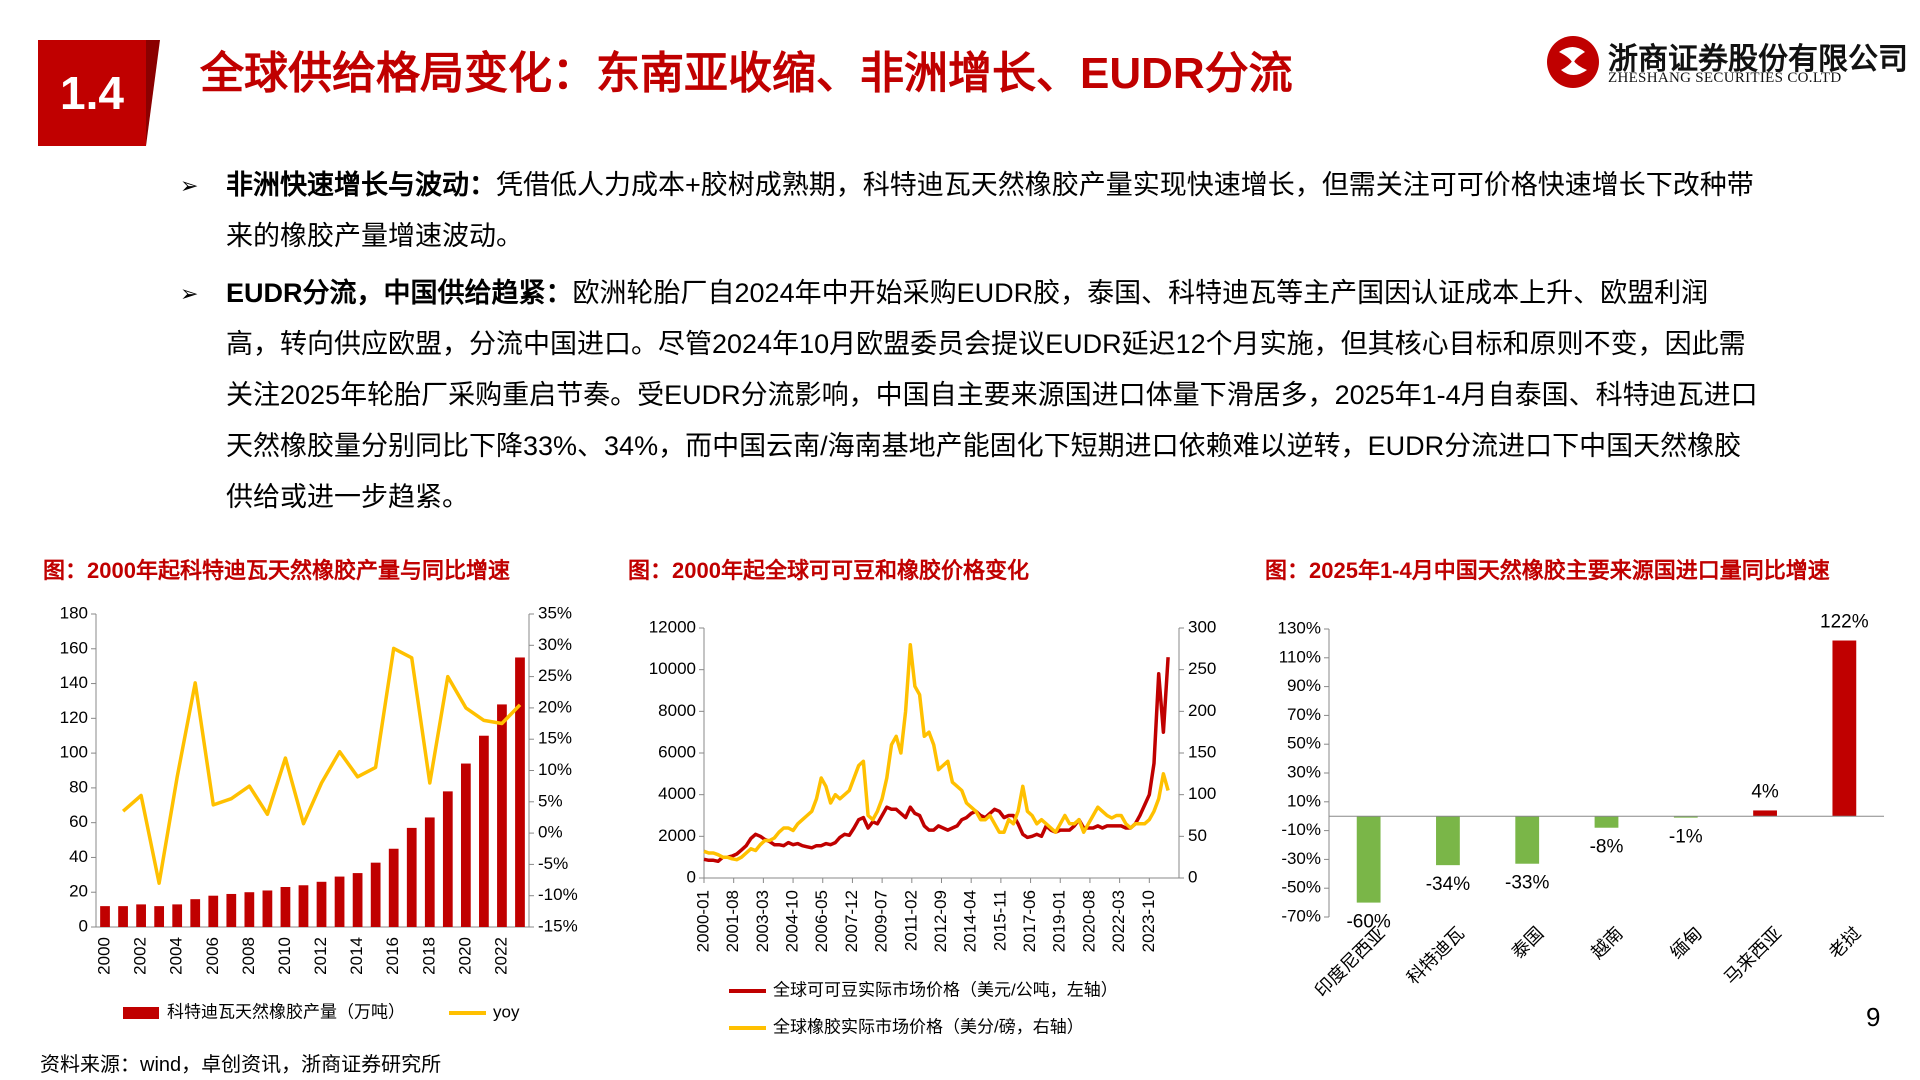 This screenshot has height=1080, width=1920. I want to click on x-tick-label: 2012-09, so click(940, 921).